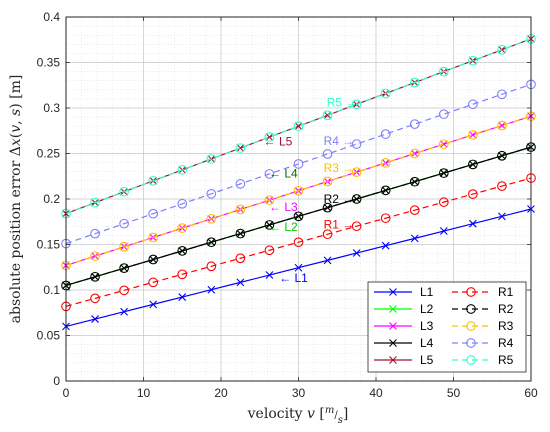 This screenshot has height=432, width=550. What do you see at coordinates (427, 343) in the screenshot?
I see `legend-label: L4` at bounding box center [427, 343].